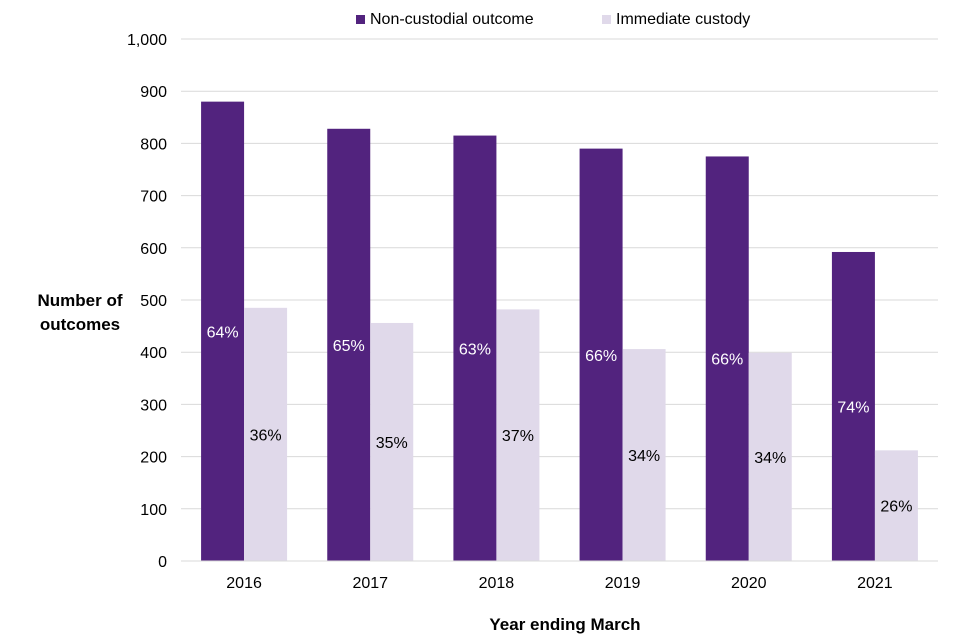 The image size is (960, 640). I want to click on data-label-non-custodial-2021: 74%, so click(853, 407).